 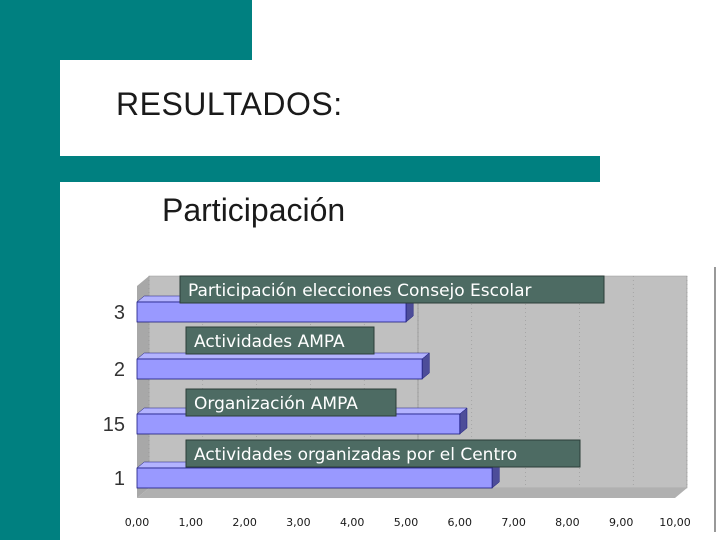 What do you see at coordinates (143, 387) in the screenshot?
I see `chart-side-wall` at bounding box center [143, 387].